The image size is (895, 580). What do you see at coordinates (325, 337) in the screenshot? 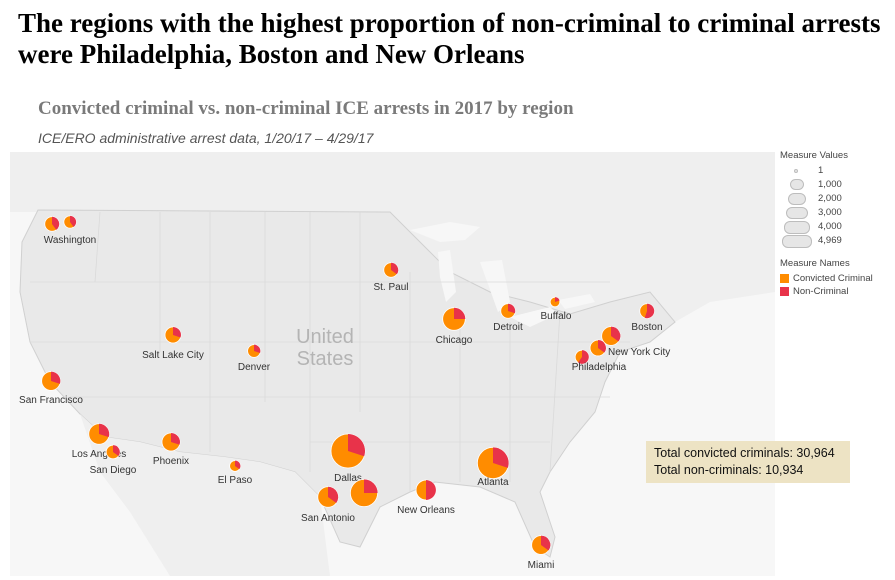
I see `country-label-line1: United` at bounding box center [325, 337].